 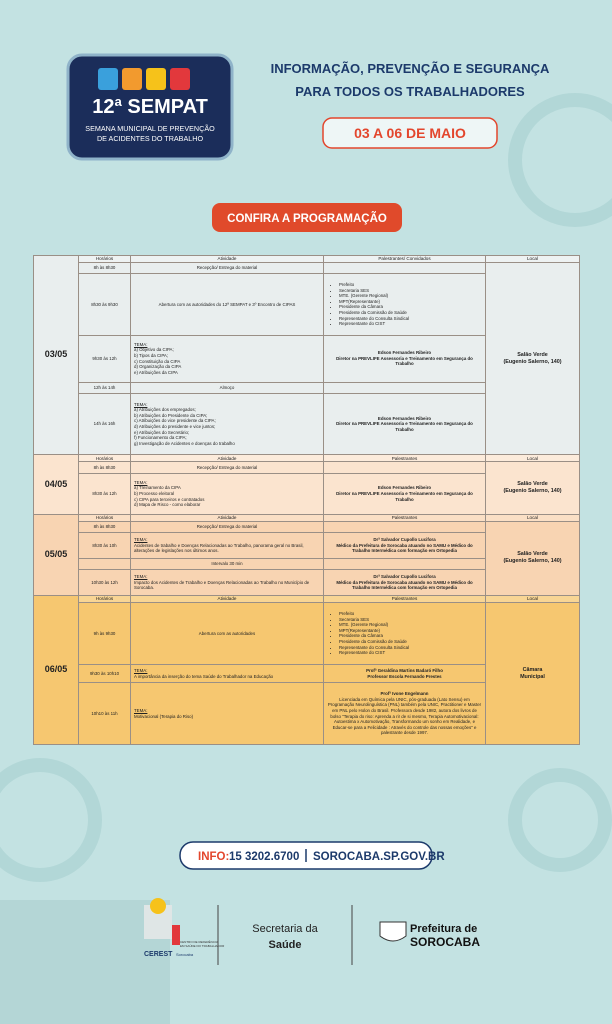 What do you see at coordinates (56, 555) in the screenshot?
I see `day-date: 05/05` at bounding box center [56, 555].